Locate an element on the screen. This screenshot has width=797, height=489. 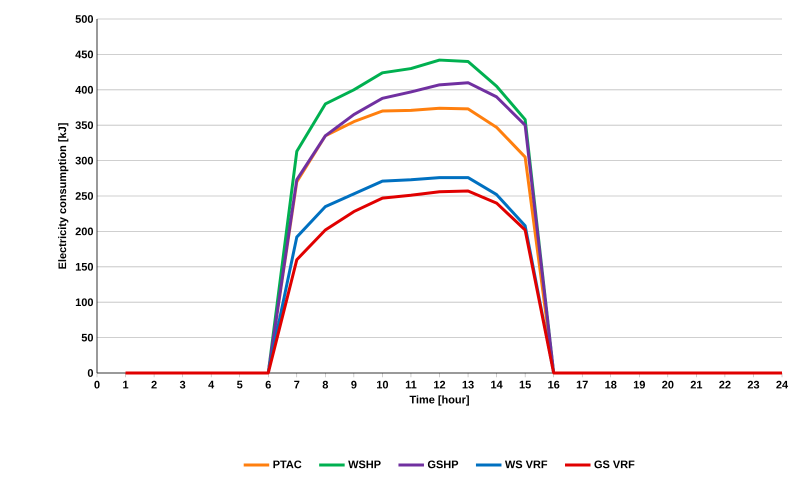
x-tick-label: 5 is located at coordinates (239, 384).